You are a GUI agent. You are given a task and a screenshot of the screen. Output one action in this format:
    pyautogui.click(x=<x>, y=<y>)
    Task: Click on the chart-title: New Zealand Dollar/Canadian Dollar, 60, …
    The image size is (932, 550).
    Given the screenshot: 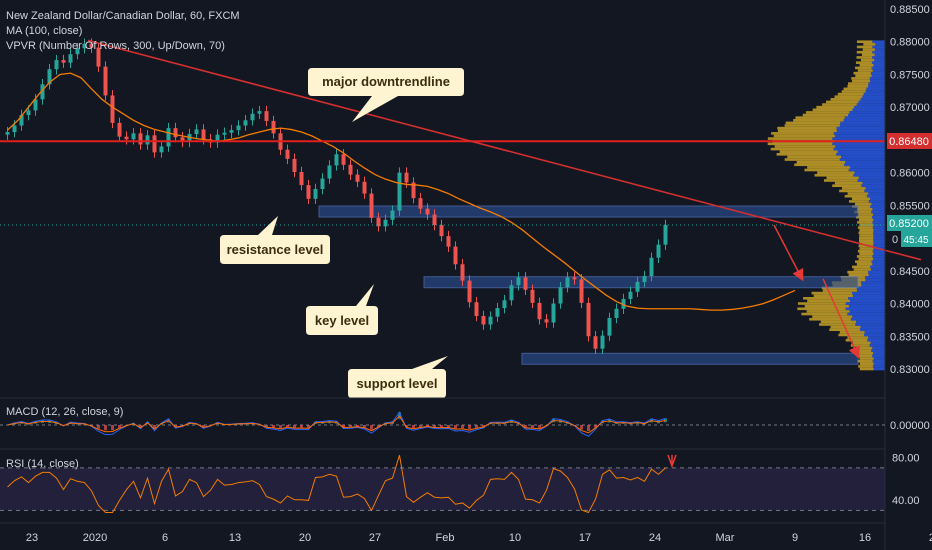 What is the action you would take?
    pyautogui.click(x=123, y=16)
    